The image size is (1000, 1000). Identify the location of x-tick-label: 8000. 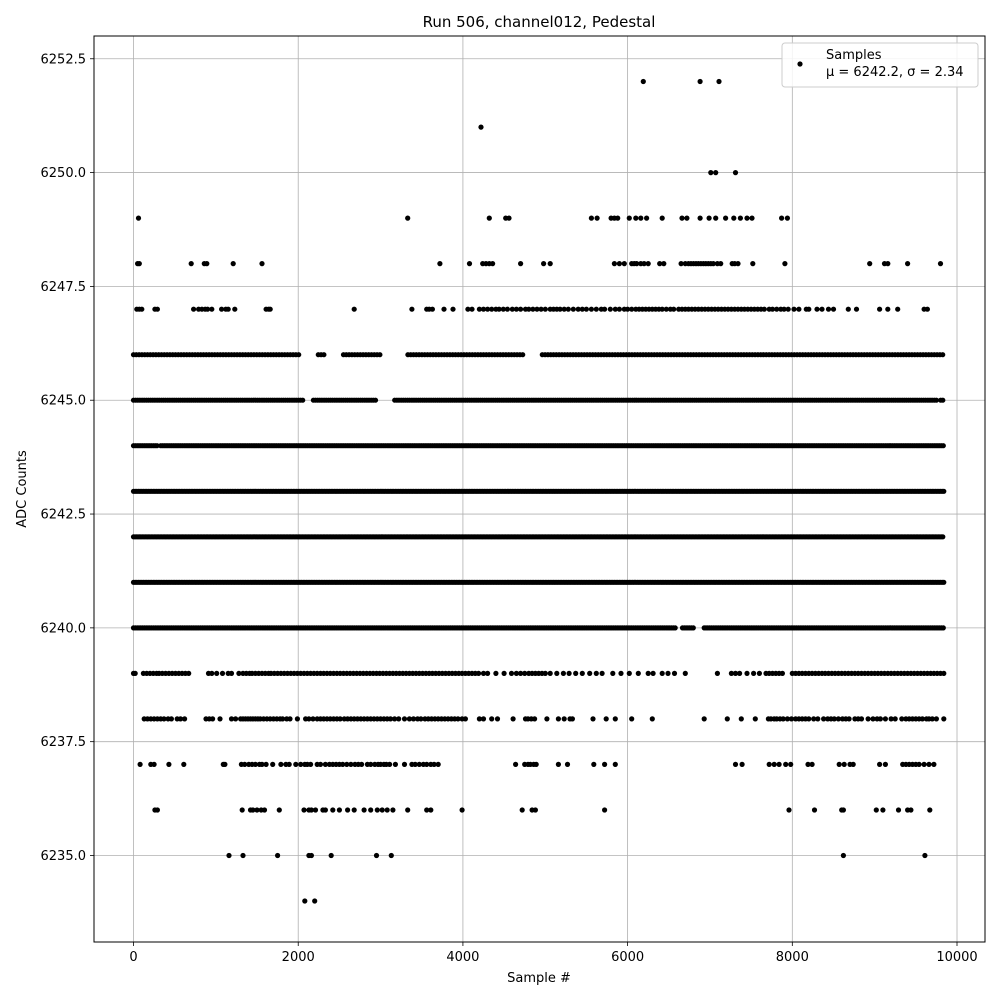
(792, 957).